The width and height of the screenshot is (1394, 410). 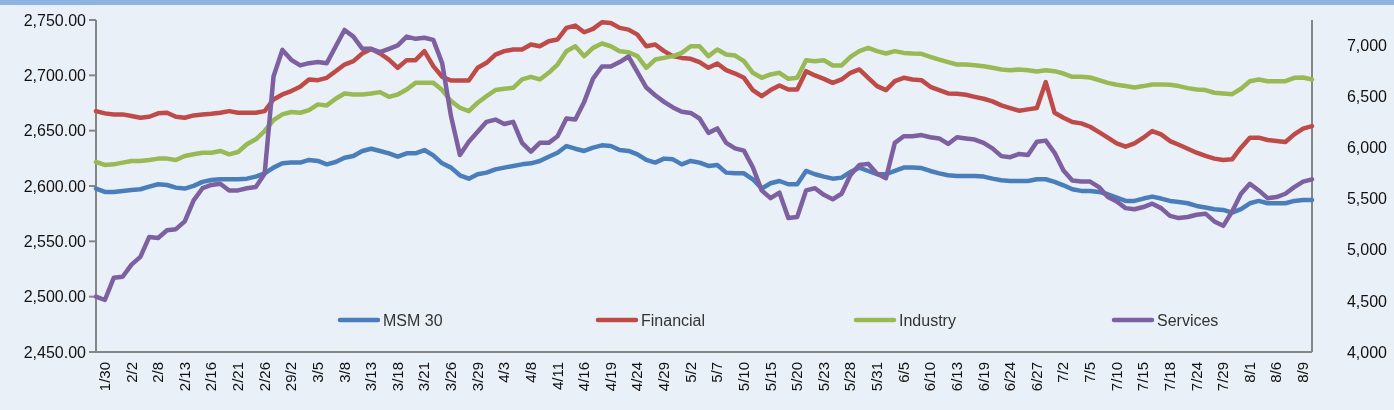 I want to click on y2-tick-label: 6,500, so click(x=1367, y=97).